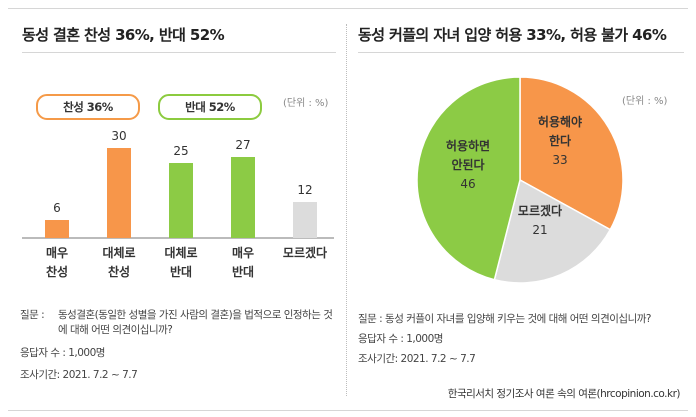  What do you see at coordinates (118, 136) in the screenshot?
I see `bar-value-label-2: 30` at bounding box center [118, 136].